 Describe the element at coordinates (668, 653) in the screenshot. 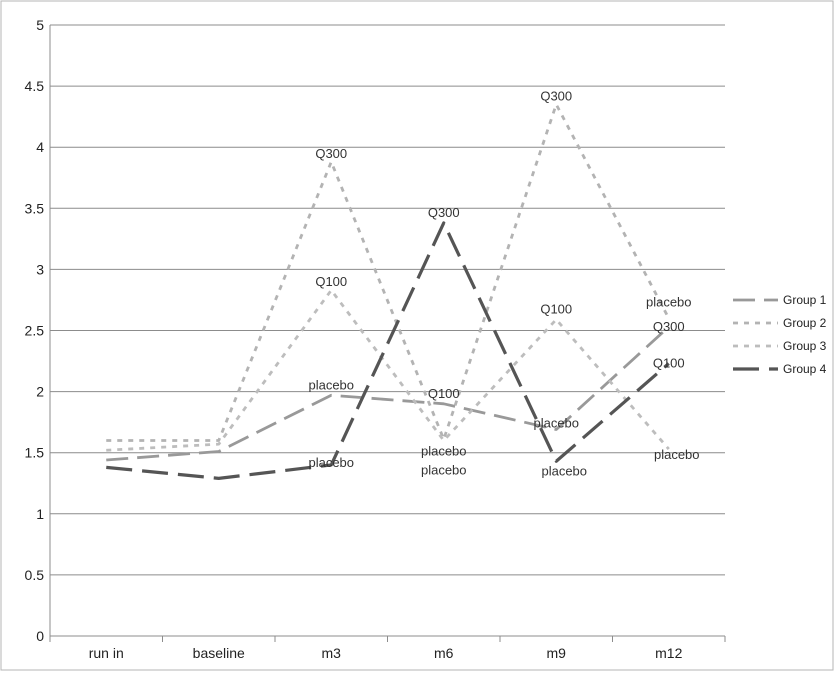

I see `x-tick-label: m12` at that location.